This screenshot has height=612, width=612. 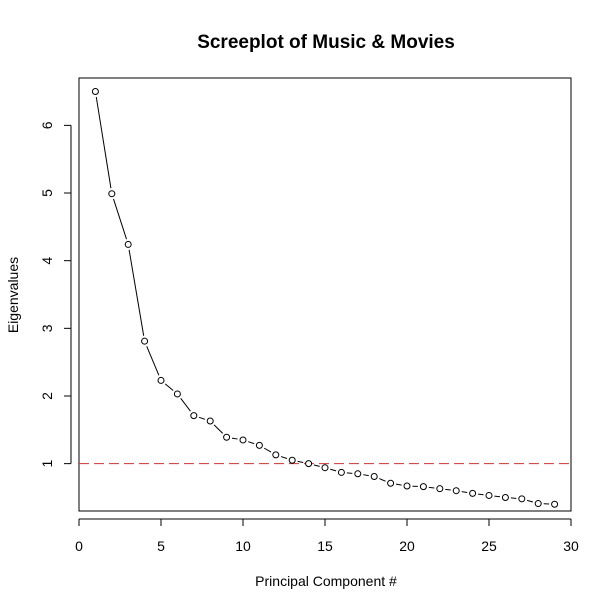 I want to click on y-tick-label: 4, so click(x=47, y=261).